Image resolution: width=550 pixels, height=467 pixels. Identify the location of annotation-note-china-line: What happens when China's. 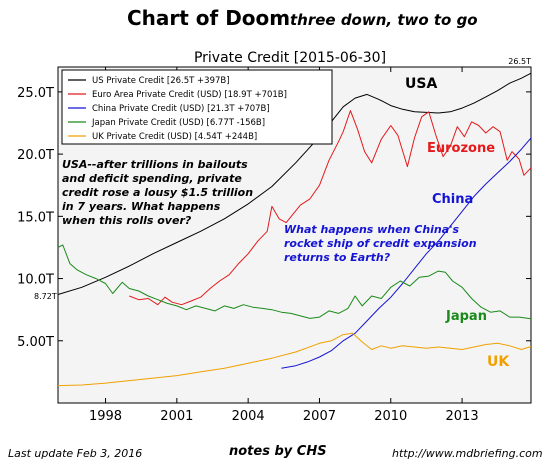
(372, 229).